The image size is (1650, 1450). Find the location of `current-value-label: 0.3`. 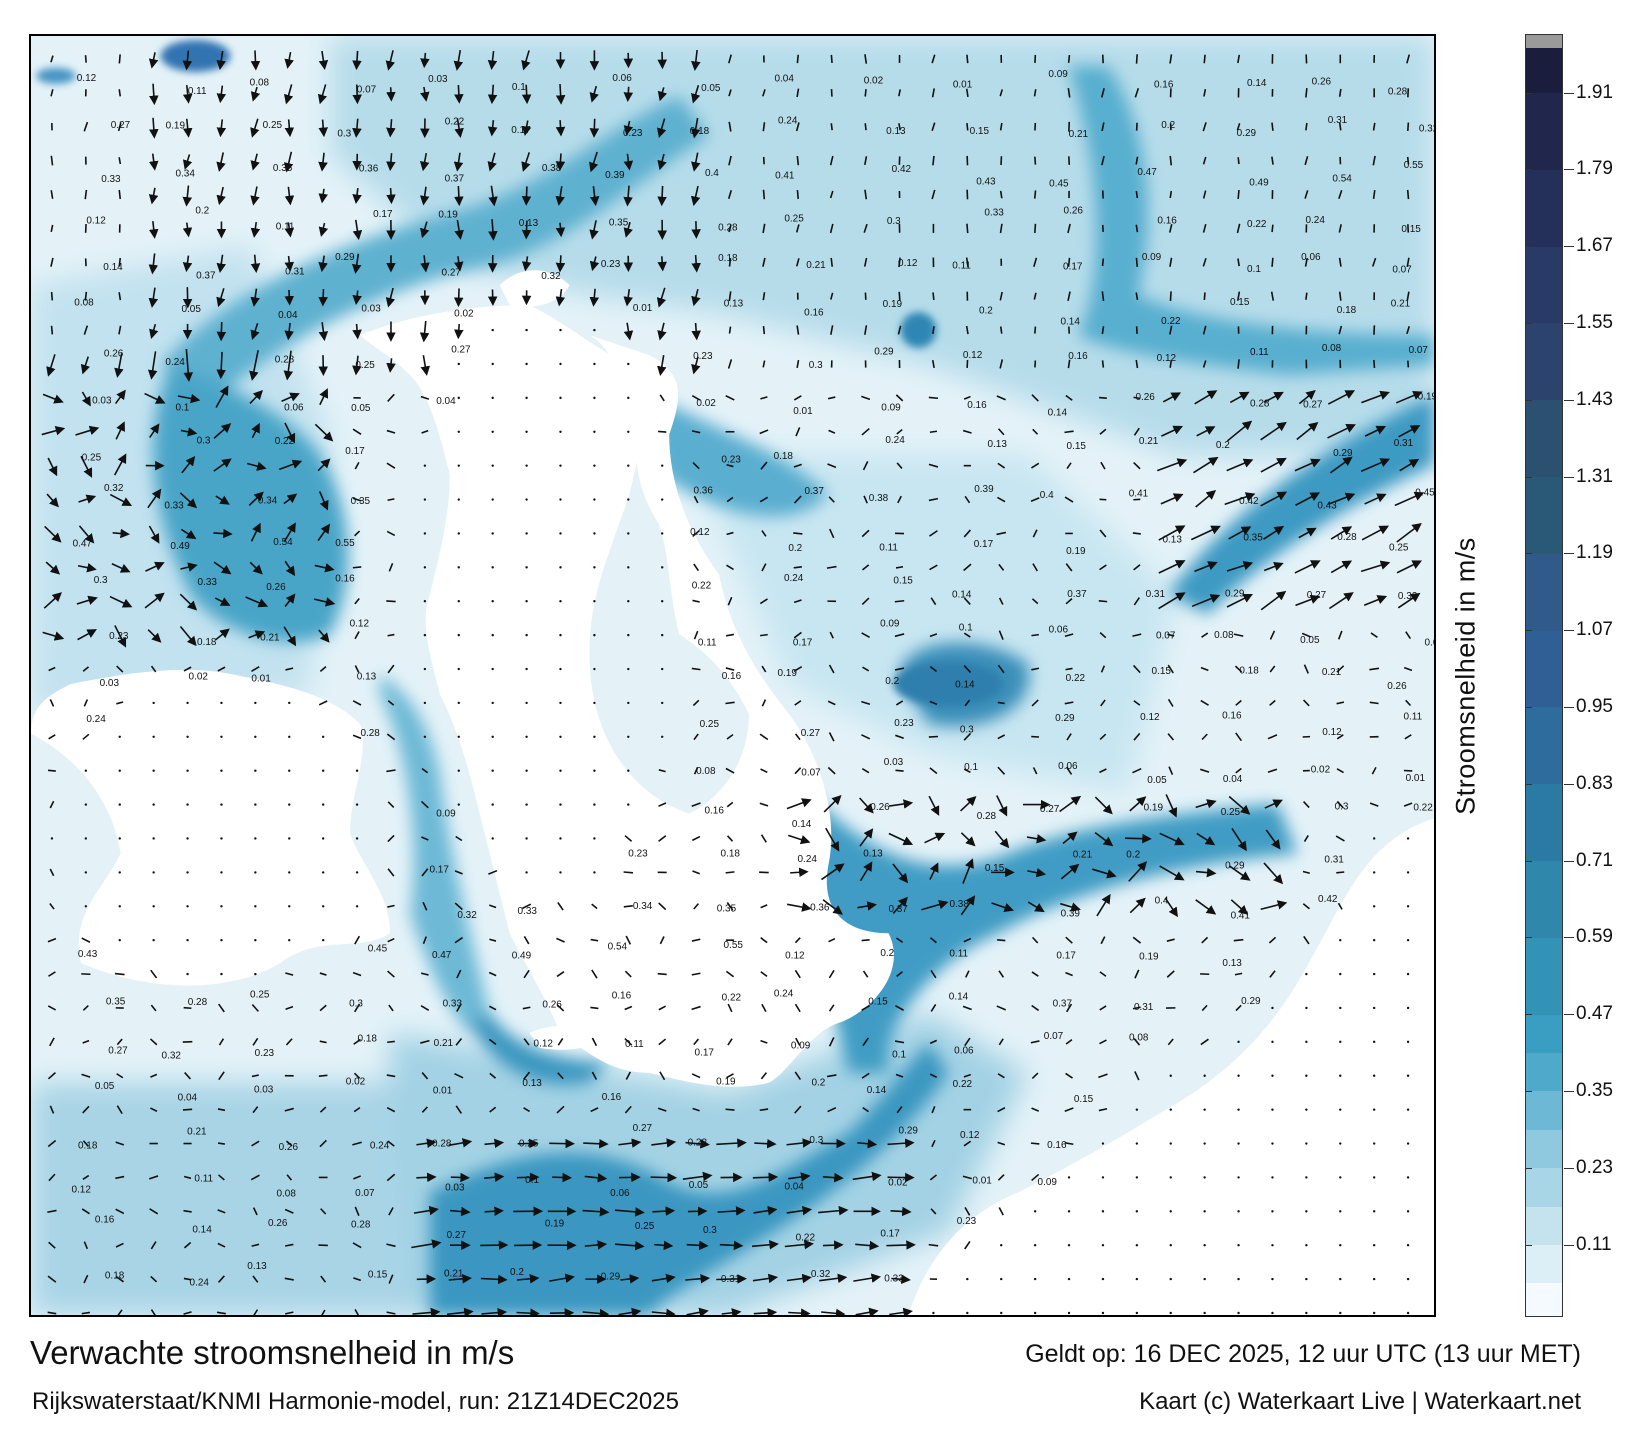

current-value-label: 0.3 is located at coordinates (816, 365).